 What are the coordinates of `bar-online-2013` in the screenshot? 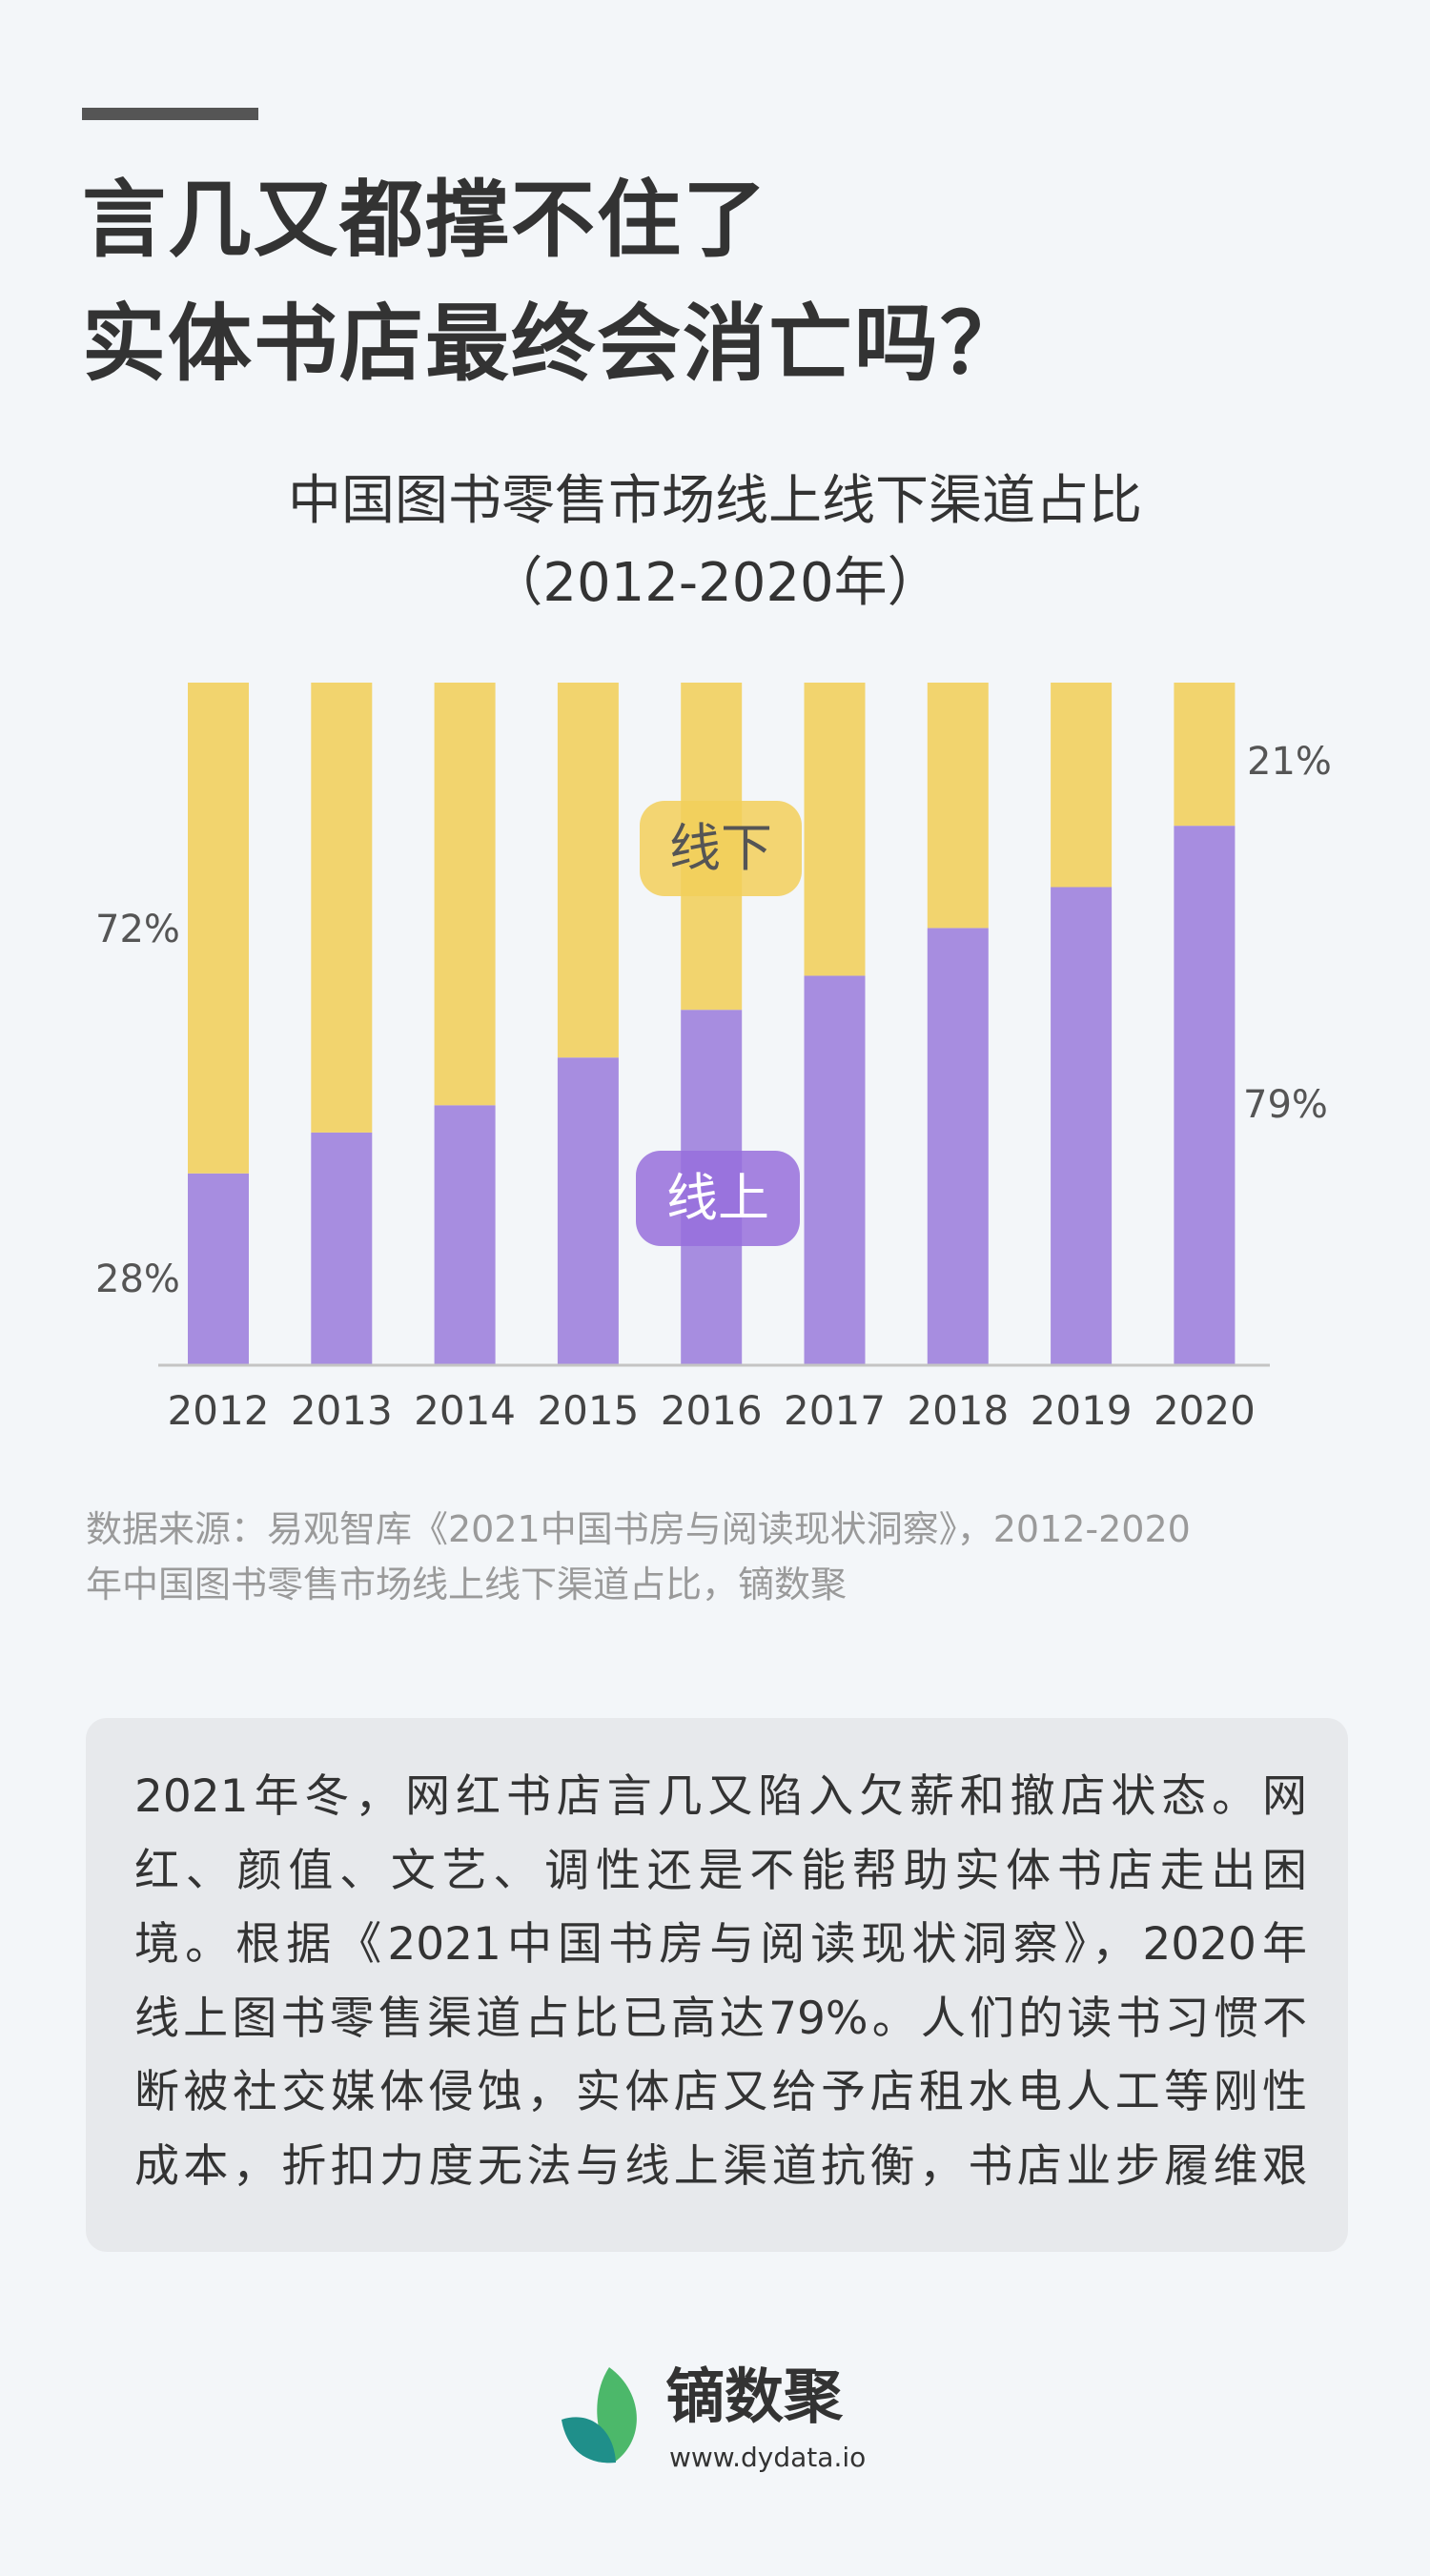 It's located at (342, 1248).